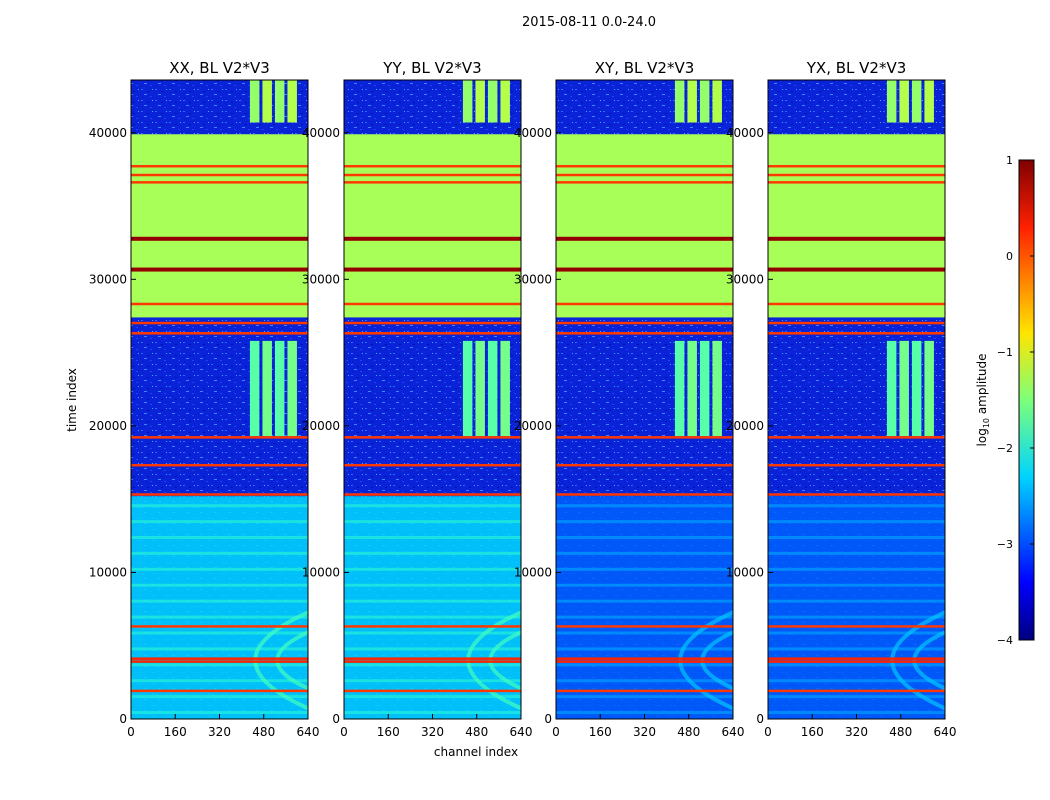  I want to click on x-axis-label: channel index, so click(476, 752).